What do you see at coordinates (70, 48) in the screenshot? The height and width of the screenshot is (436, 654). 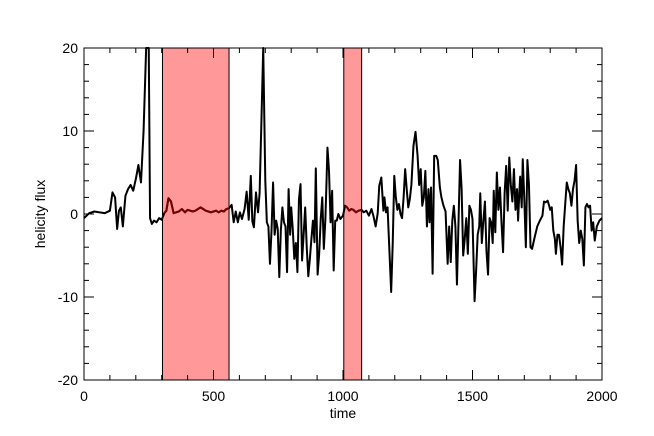 I see `y-tick-label: 20` at bounding box center [70, 48].